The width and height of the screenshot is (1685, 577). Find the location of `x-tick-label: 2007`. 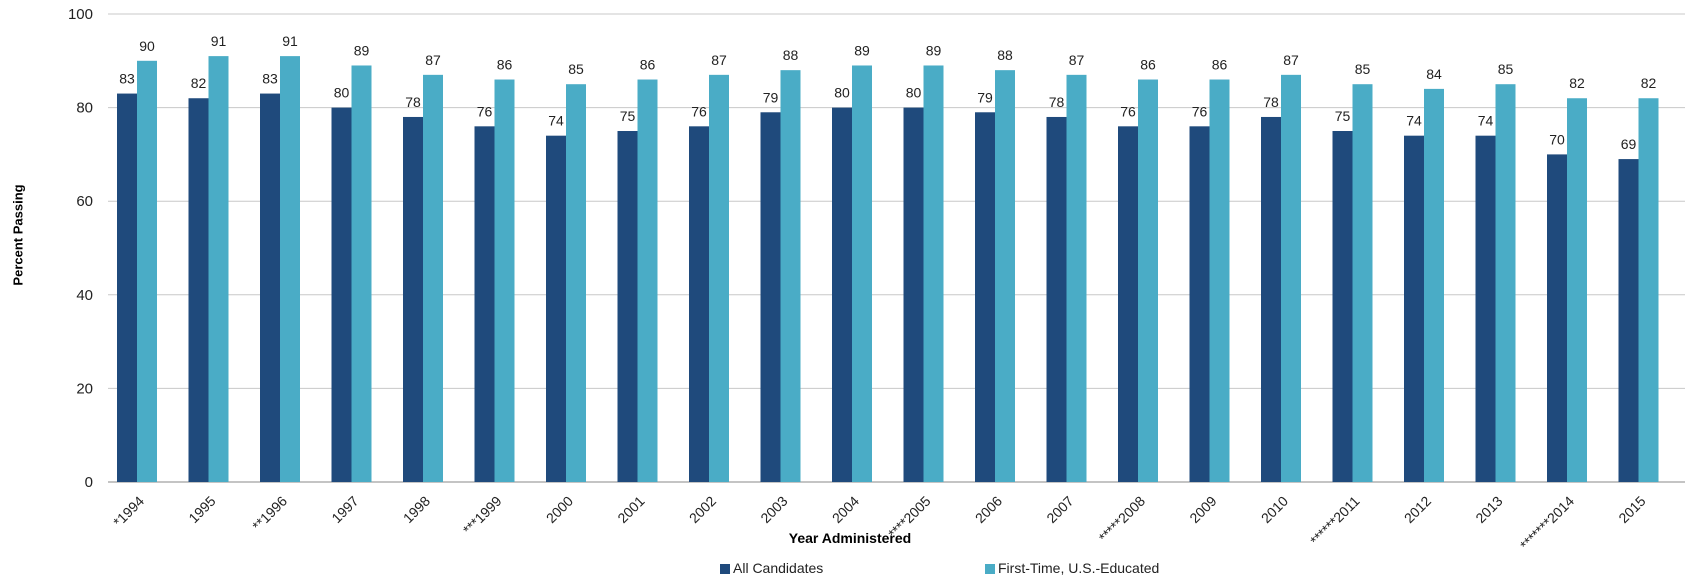

x-tick-label: 2007 is located at coordinates (1059, 509).